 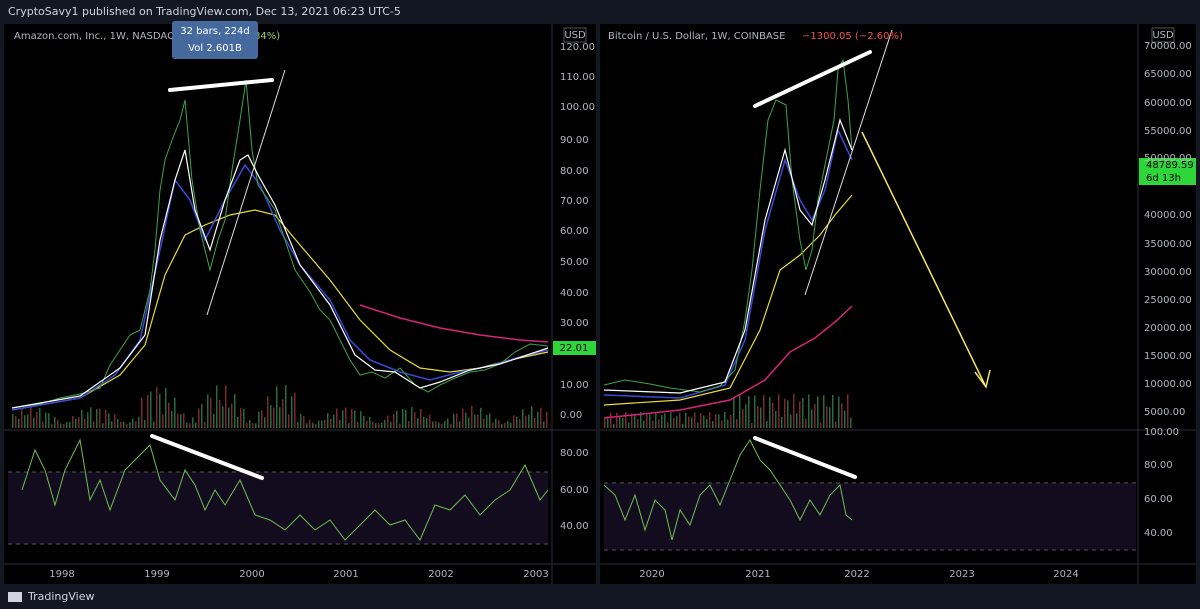 I want to click on price-label: 70.00, so click(x=574, y=201).